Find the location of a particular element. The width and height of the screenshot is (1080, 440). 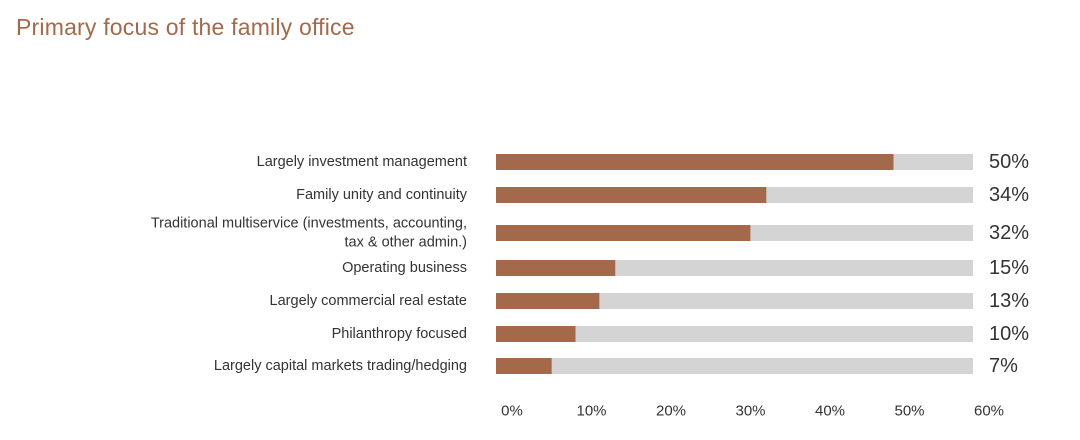

category-label: Philanthropy focused is located at coordinates (399, 334).